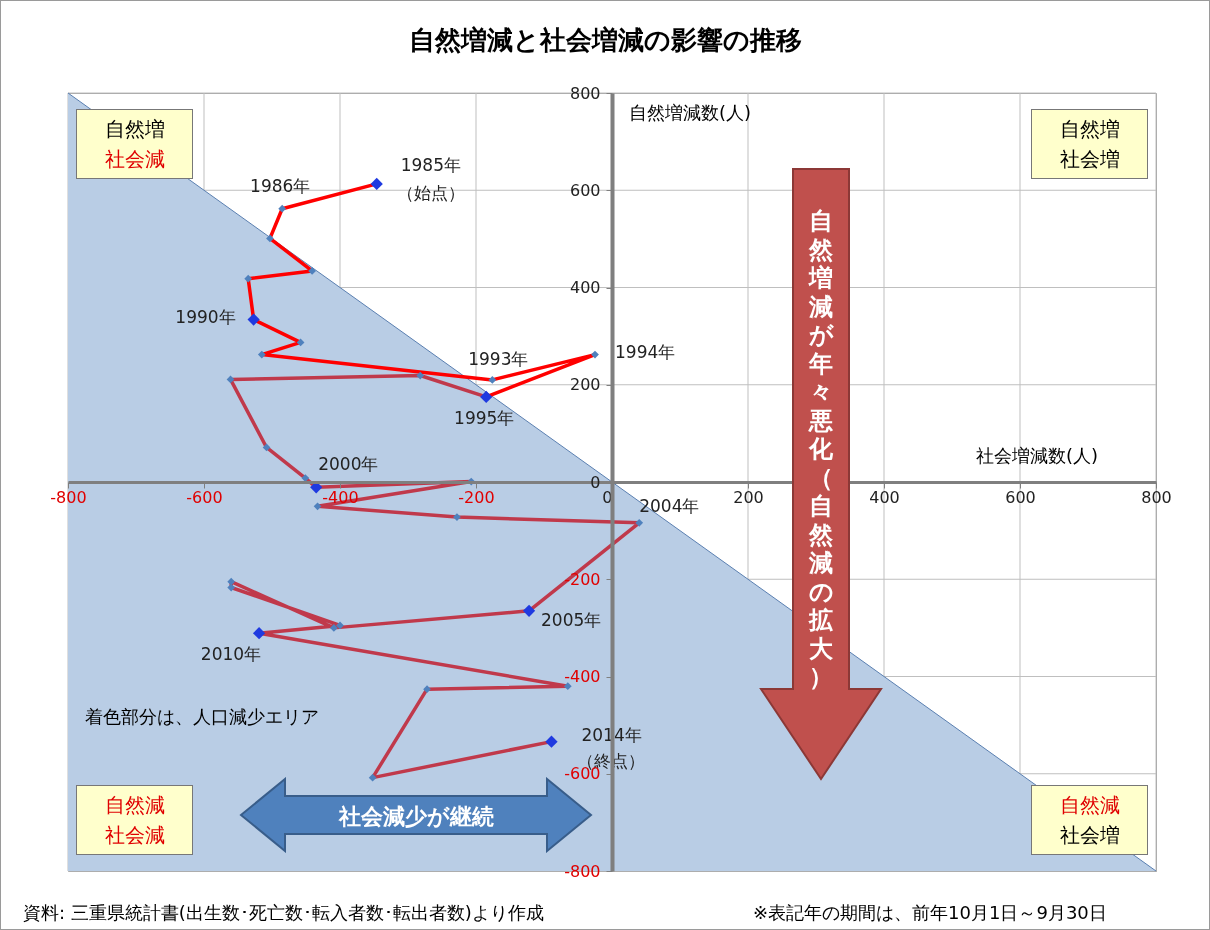  What do you see at coordinates (498, 358) in the screenshot?
I see `annotation: 1993年` at bounding box center [498, 358].